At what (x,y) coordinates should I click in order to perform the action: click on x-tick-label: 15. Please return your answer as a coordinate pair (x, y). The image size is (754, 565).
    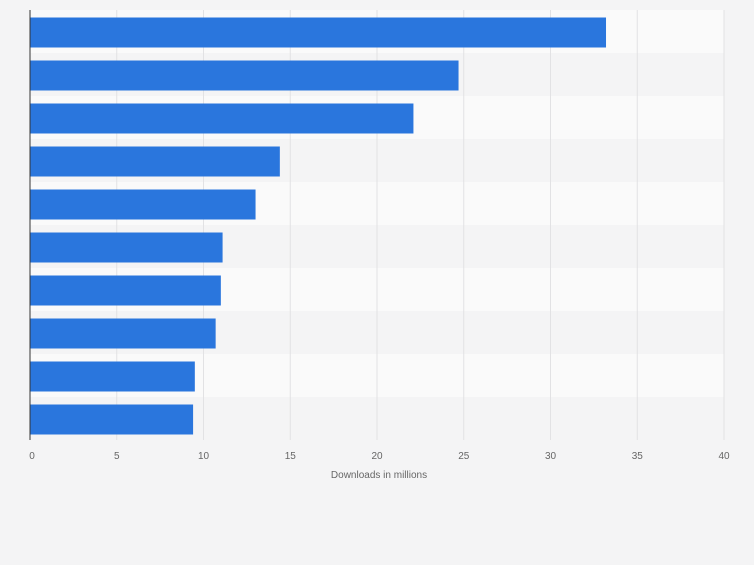
    Looking at the image, I should click on (291, 456).